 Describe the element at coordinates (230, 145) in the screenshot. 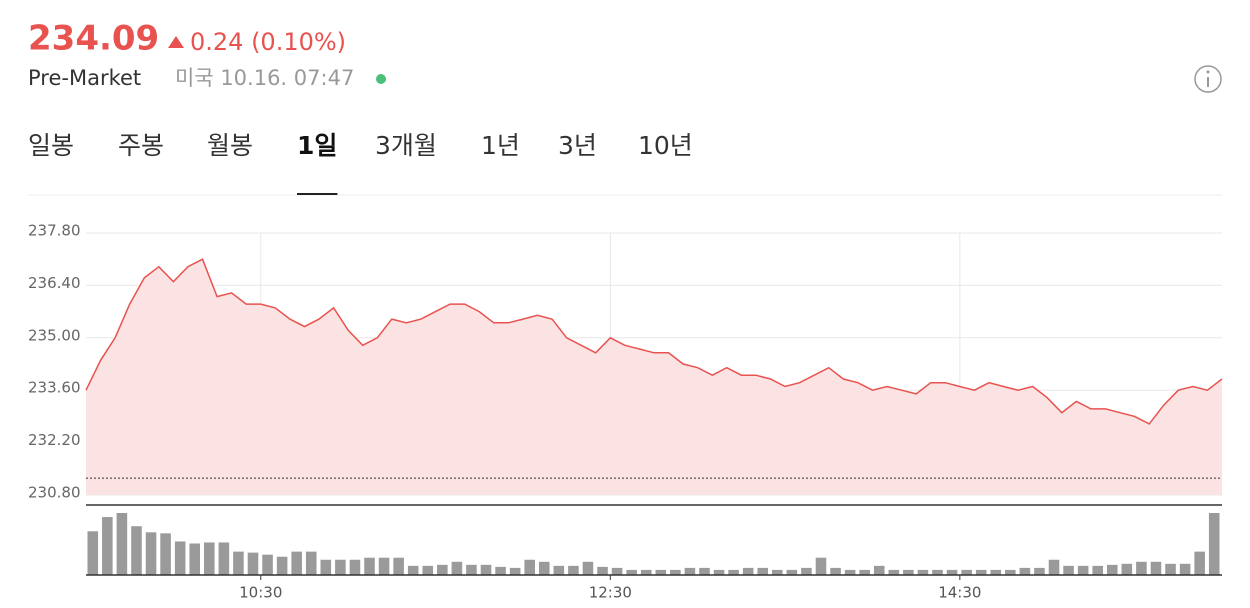

I see `tab: 월봉` at that location.